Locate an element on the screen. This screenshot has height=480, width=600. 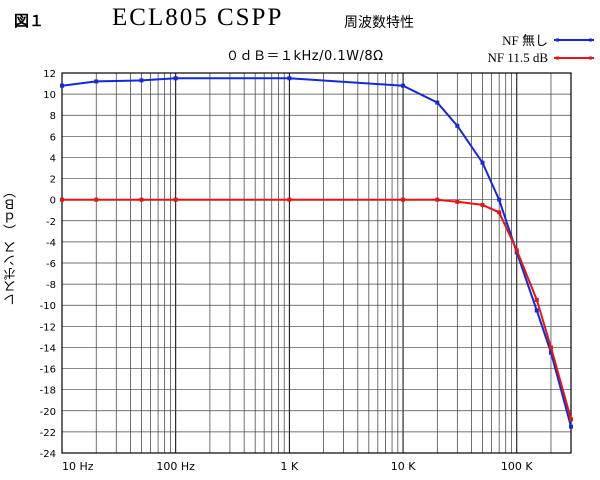
y-tick-label: -4 is located at coordinates (51, 243).